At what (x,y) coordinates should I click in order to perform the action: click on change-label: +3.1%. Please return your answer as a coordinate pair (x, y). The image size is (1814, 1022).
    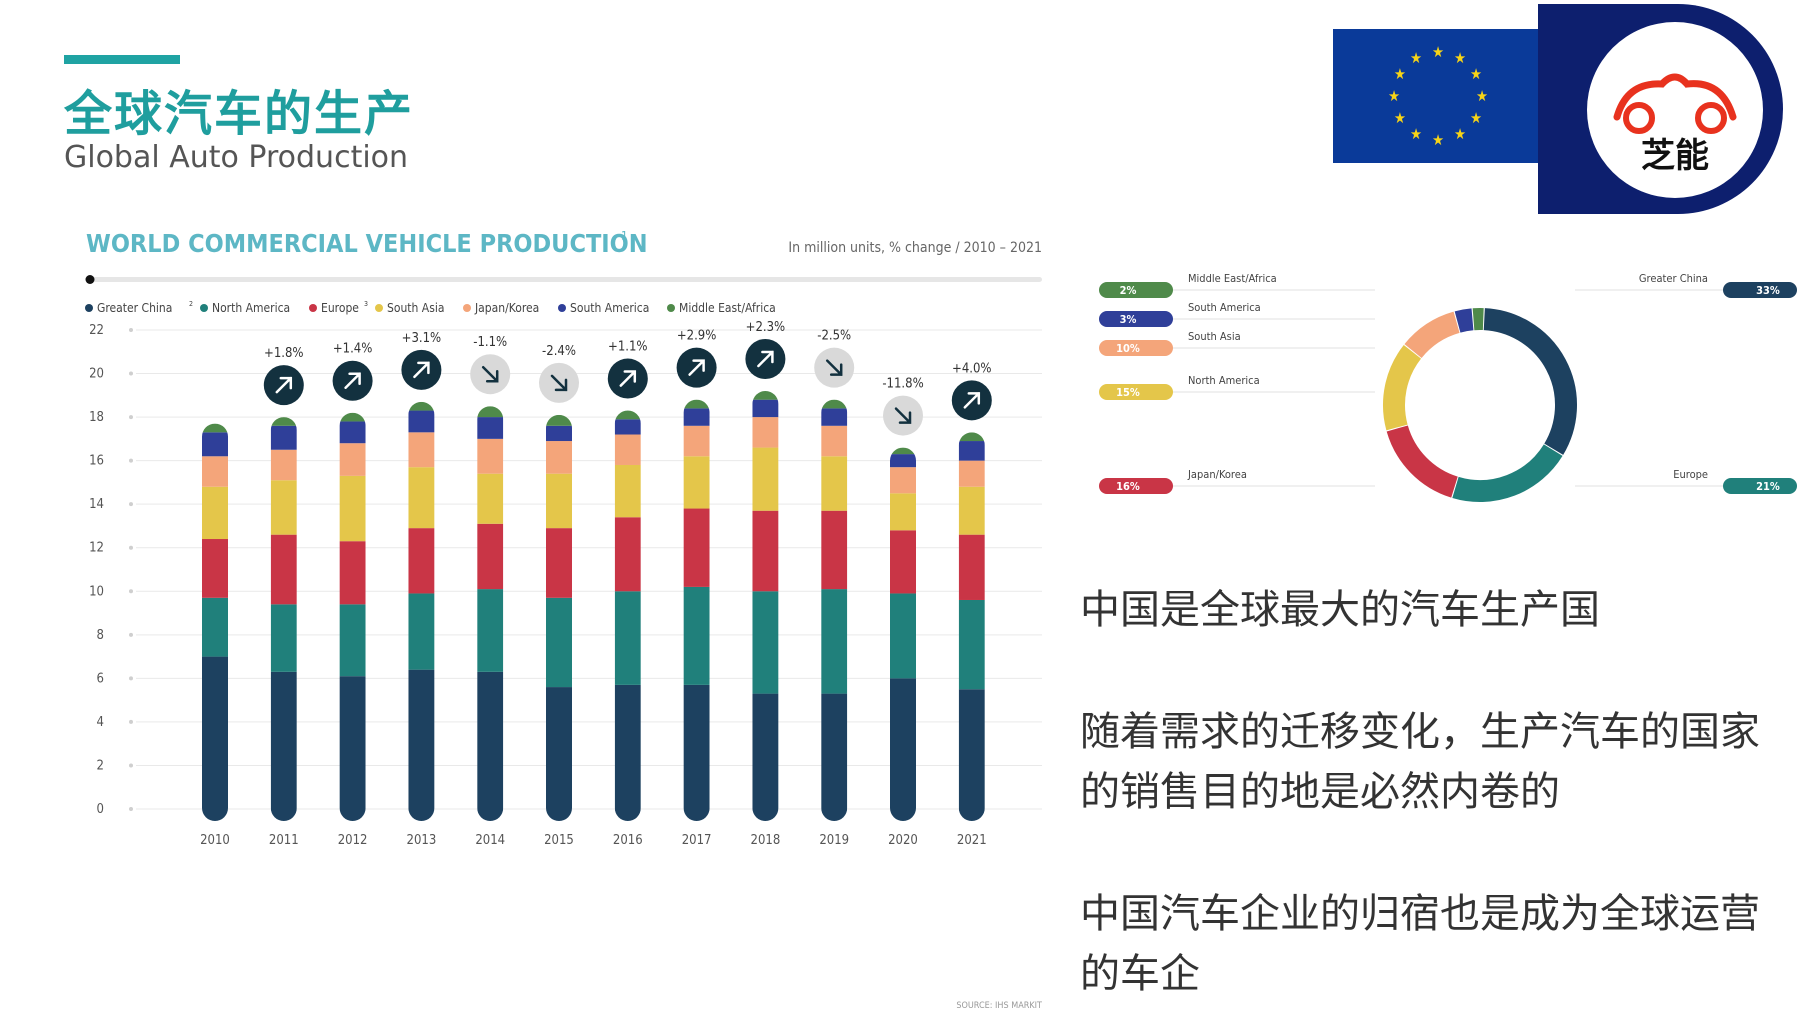
    Looking at the image, I should click on (422, 338).